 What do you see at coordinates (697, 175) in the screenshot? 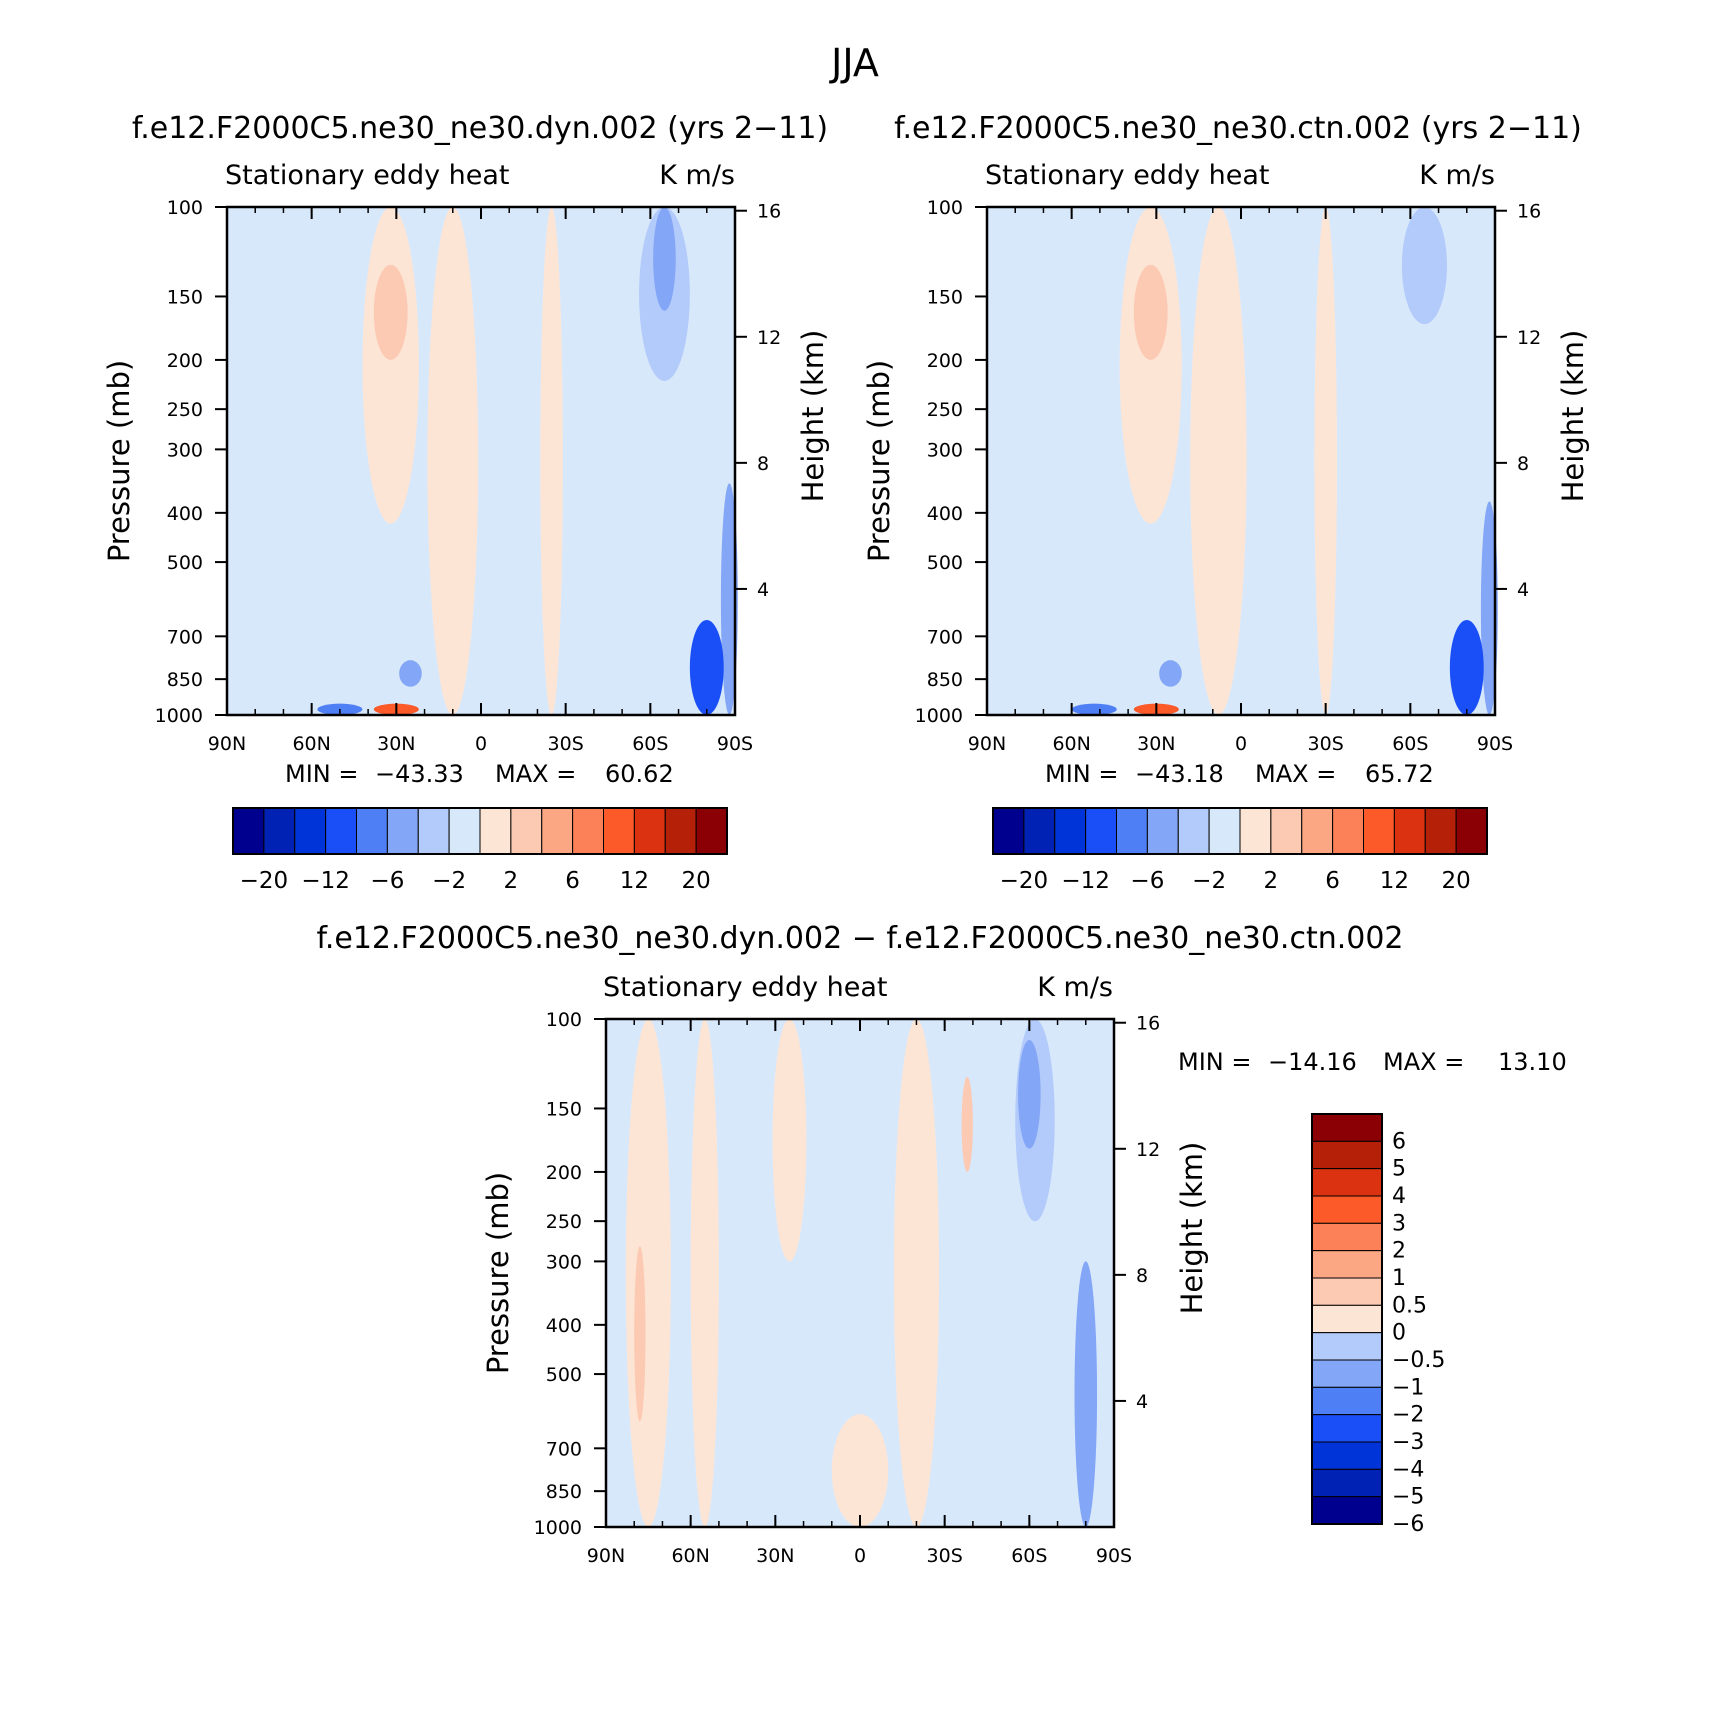
I see `right-label: K m/s` at bounding box center [697, 175].